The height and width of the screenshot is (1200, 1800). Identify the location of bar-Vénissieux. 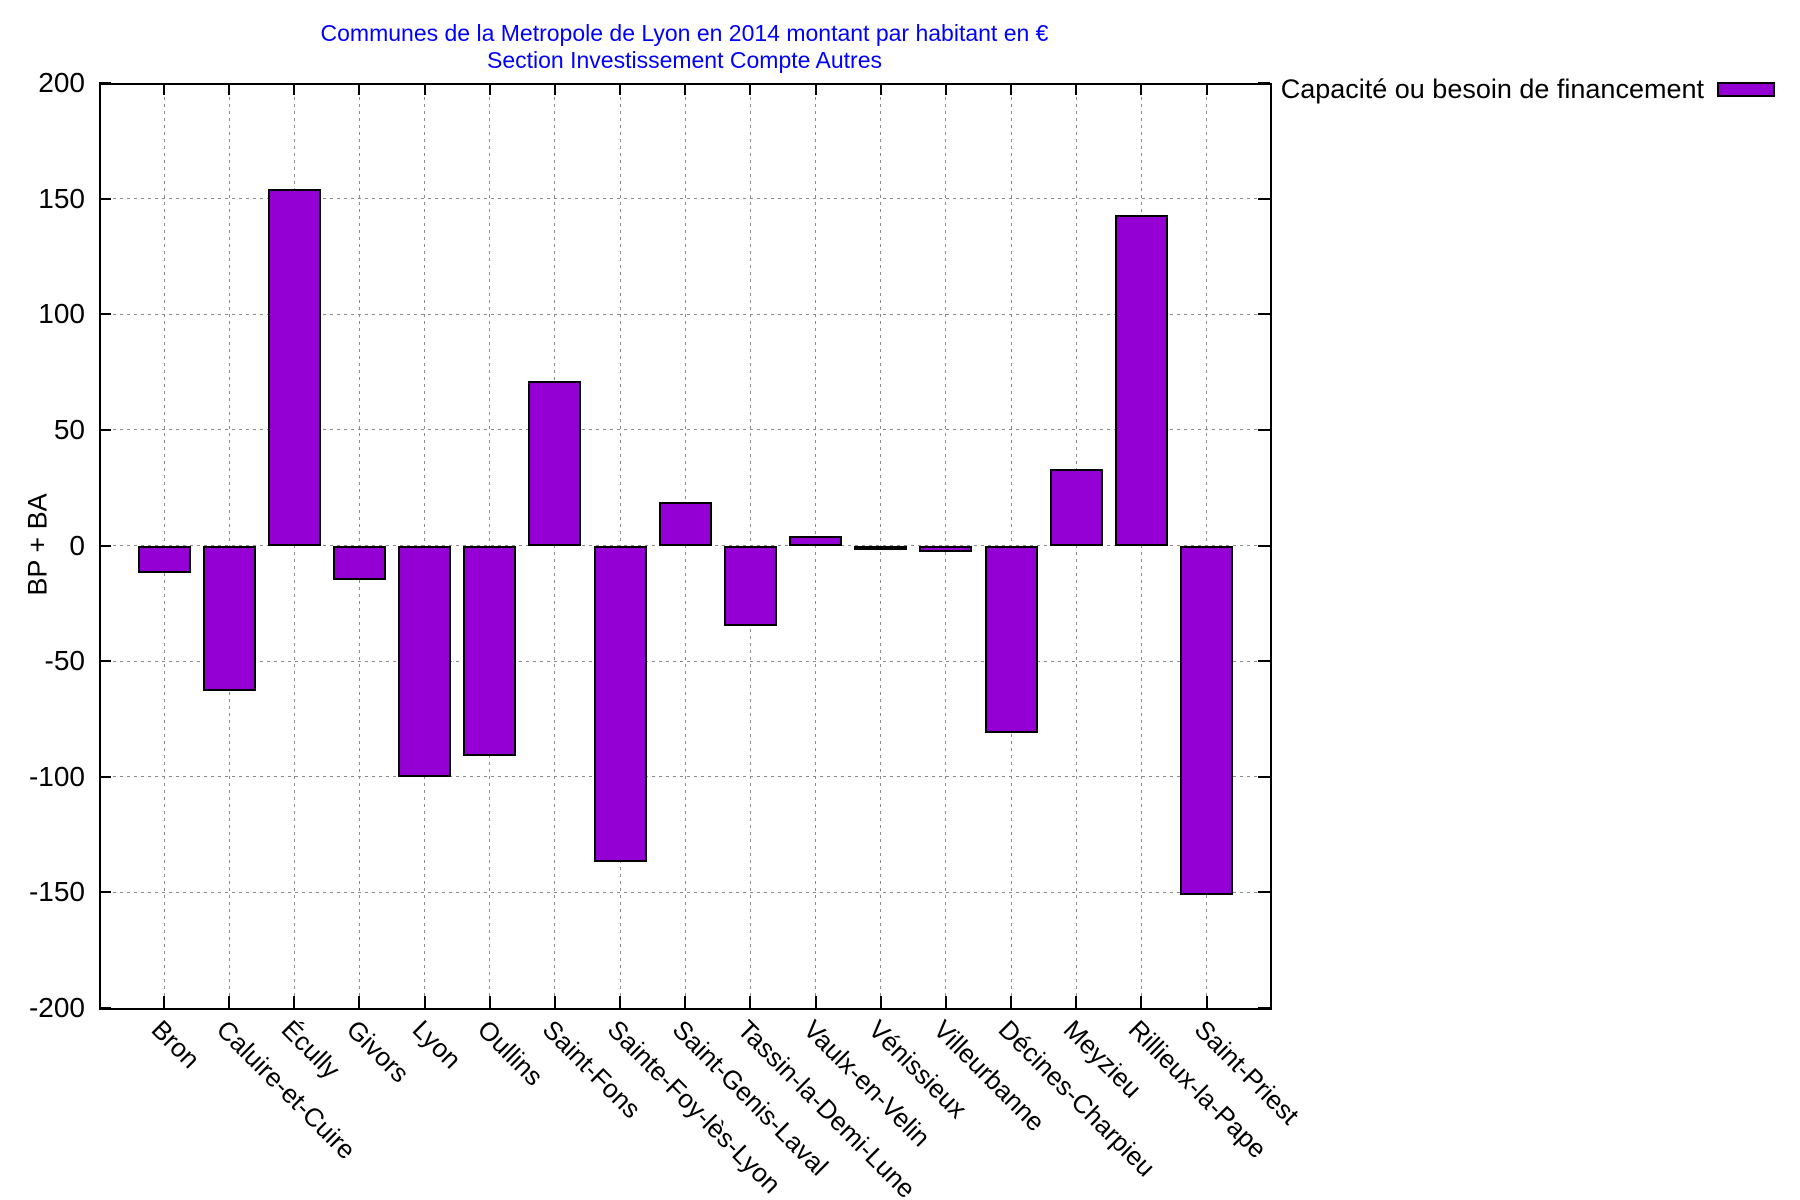
(881, 548).